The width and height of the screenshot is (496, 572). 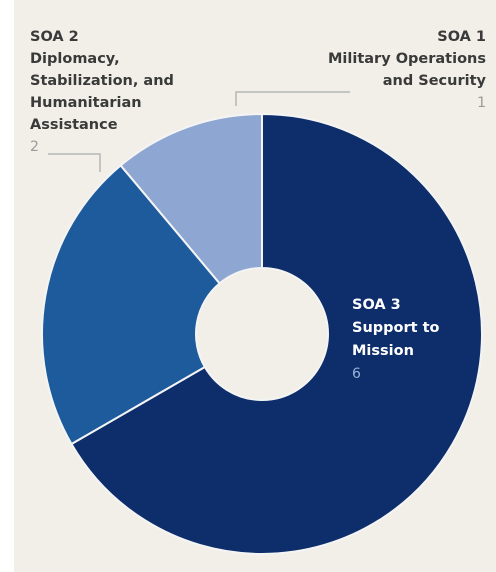 What do you see at coordinates (376, 305) in the screenshot?
I see `soa-3-label-line: SOA 3` at bounding box center [376, 305].